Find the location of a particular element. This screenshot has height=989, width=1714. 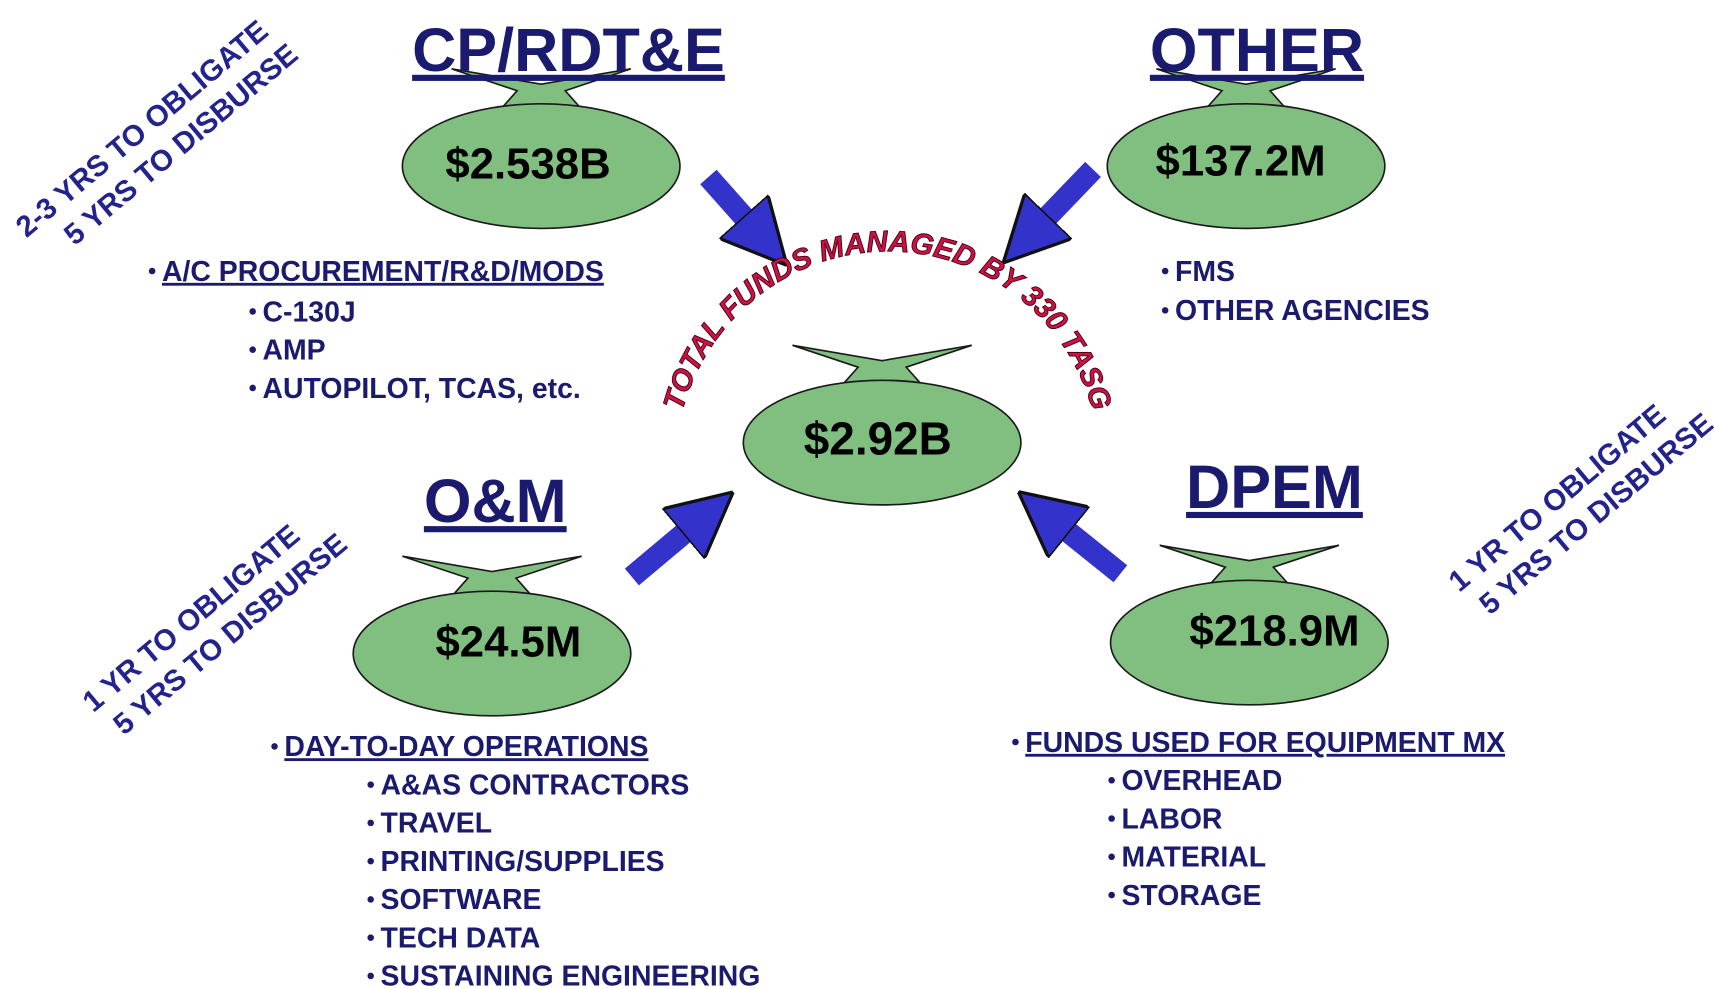

list-header: A/C PROCUREMENT/R&D/MODS is located at coordinates (383, 272).